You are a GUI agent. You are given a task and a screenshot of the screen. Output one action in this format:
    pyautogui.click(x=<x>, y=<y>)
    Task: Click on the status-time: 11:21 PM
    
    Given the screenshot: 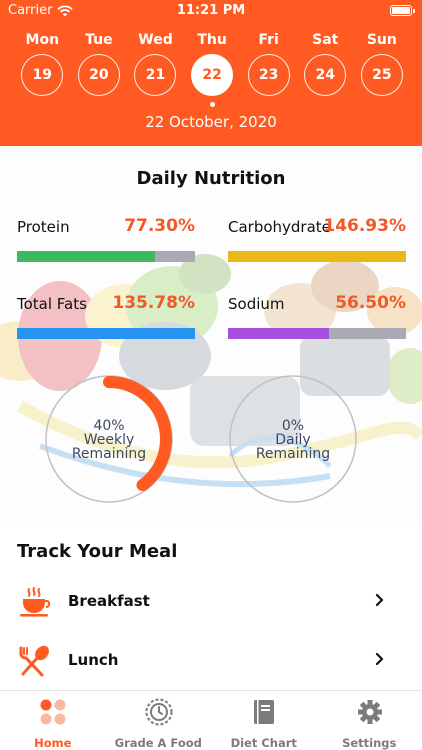 What is the action you would take?
    pyautogui.click(x=211, y=10)
    